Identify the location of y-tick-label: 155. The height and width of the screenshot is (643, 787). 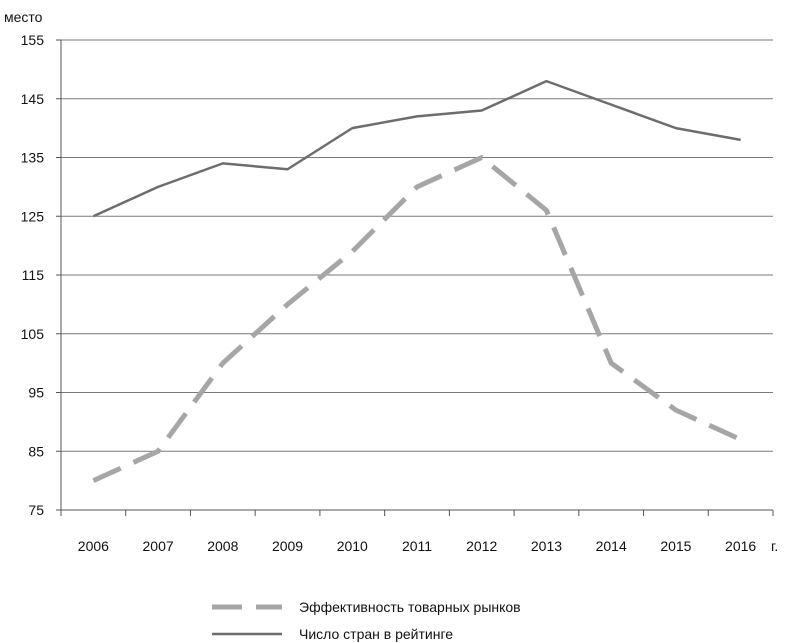
(33, 40).